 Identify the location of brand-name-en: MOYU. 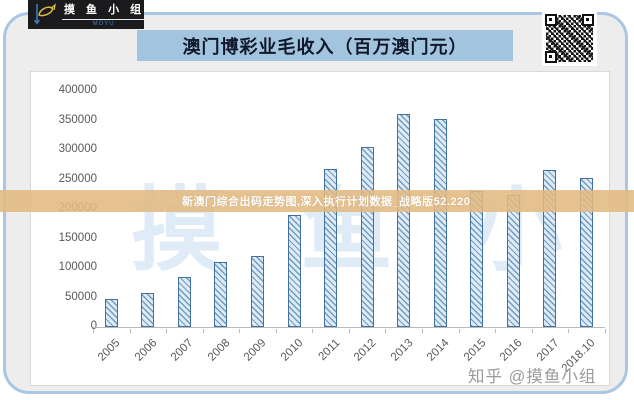
(103, 23).